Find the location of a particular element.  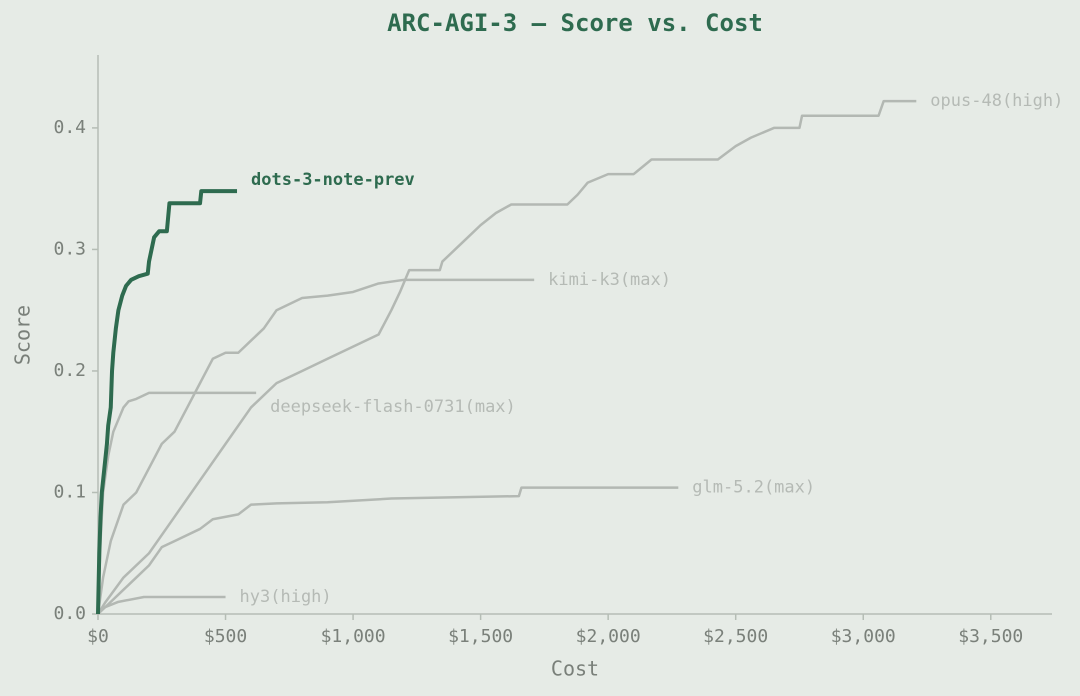

x-tick-label: $1,500 is located at coordinates (480, 636).